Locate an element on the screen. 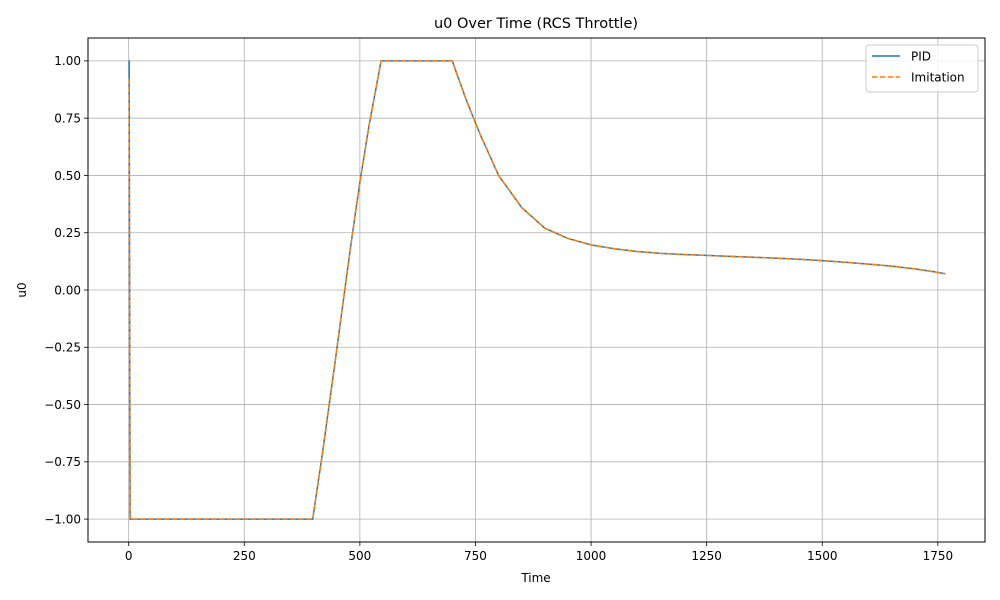 The height and width of the screenshot is (600, 1000). y-tick-label: −0.50 is located at coordinates (62, 405).